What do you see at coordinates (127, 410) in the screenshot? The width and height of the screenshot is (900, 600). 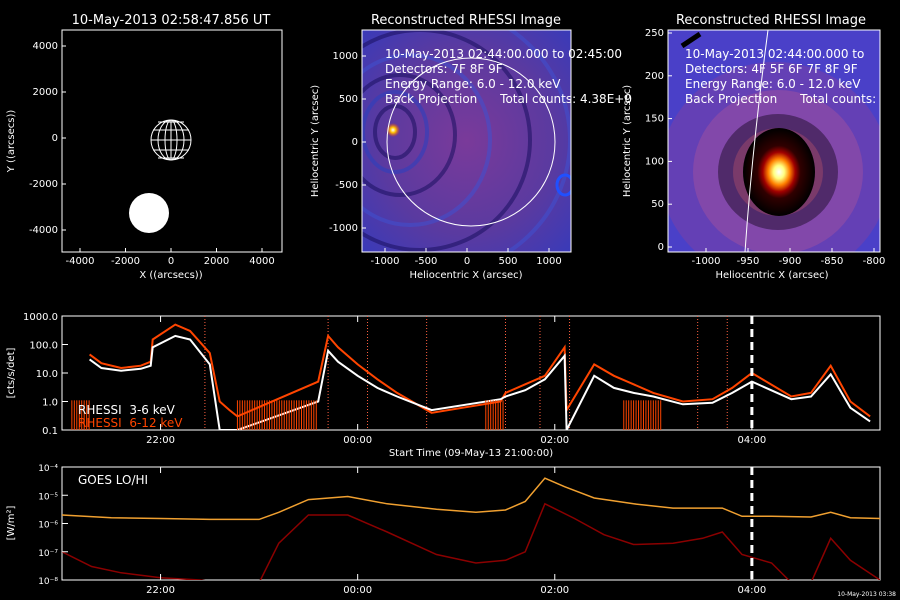 I see `rhessi-legend-low: RHESSI 3-6 keV` at bounding box center [127, 410].